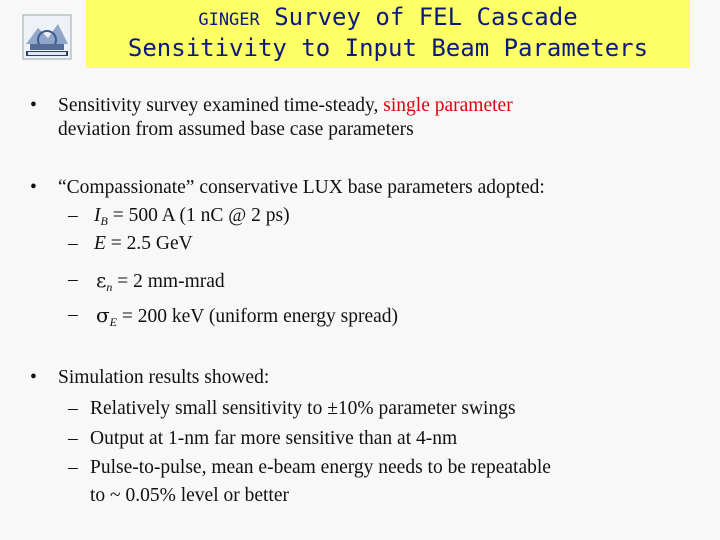 Image resolution: width=720 pixels, height=540 pixels. Describe the element at coordinates (104, 221) in the screenshot. I see `param-current-sub: B` at that location.